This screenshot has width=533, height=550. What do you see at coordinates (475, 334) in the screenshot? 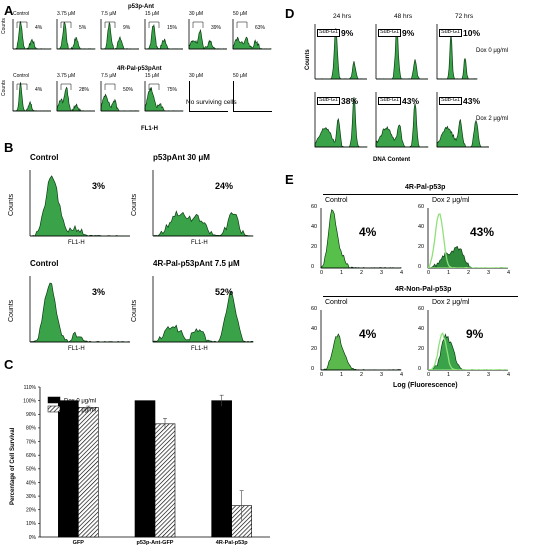
I see `panel-e-pct: 9%` at bounding box center [475, 334].